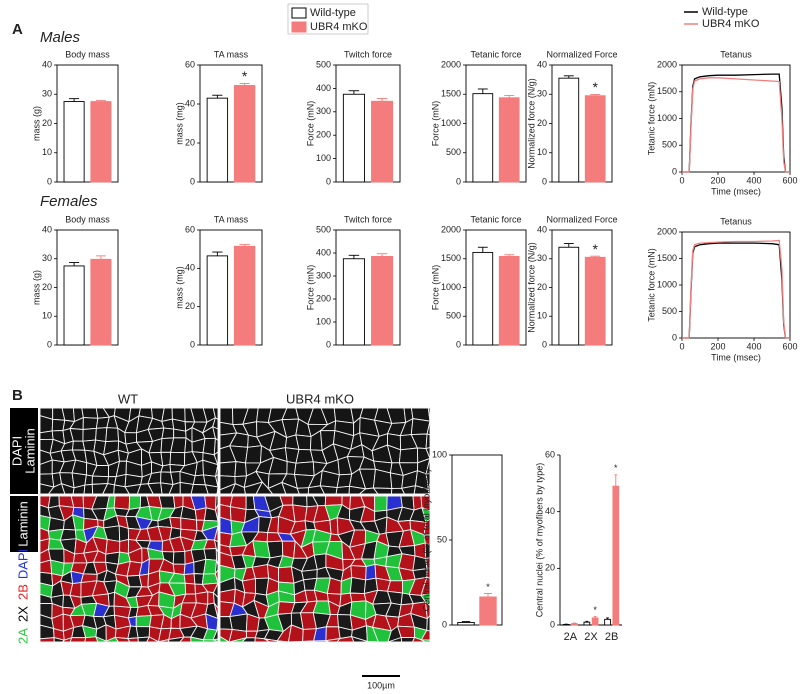  Describe the element at coordinates (190, 229) in the screenshot. I see `y-tick-label: 60` at that location.